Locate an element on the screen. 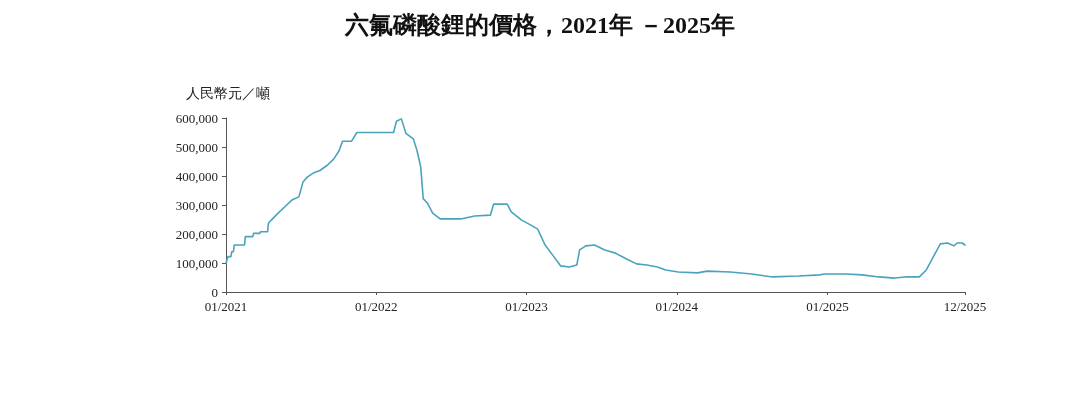 The width and height of the screenshot is (1080, 415). y-tick-label: 200,000 is located at coordinates (196, 234).